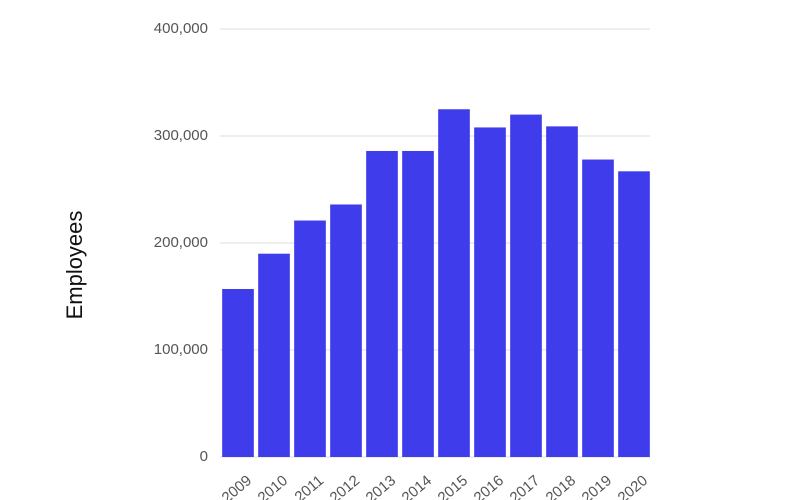 Image resolution: width=800 pixels, height=500 pixels. What do you see at coordinates (309, 486) in the screenshot?
I see `x-tick-label: 2011` at bounding box center [309, 486].